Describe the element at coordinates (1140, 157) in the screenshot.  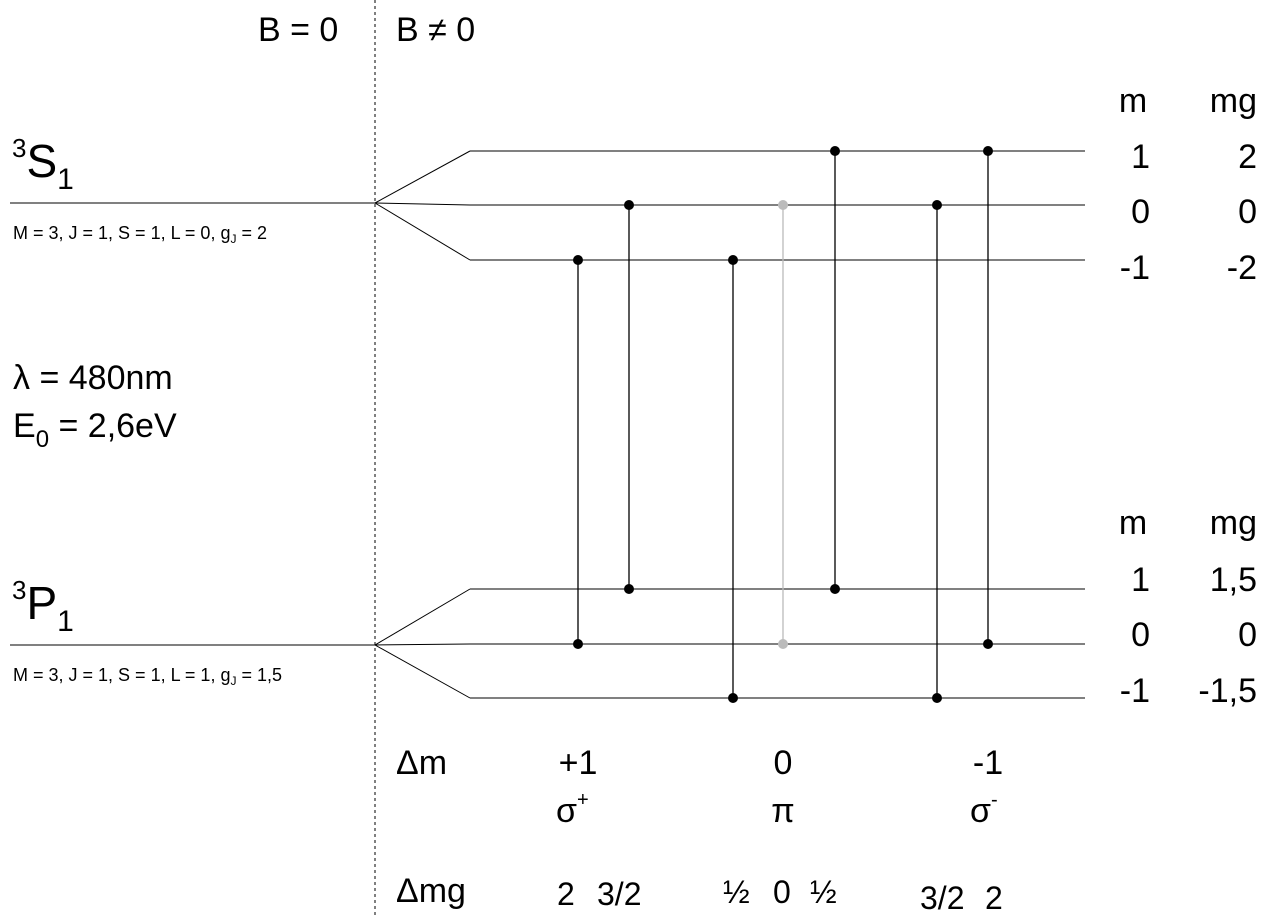
I see `upper-m-value: 1` at that location.